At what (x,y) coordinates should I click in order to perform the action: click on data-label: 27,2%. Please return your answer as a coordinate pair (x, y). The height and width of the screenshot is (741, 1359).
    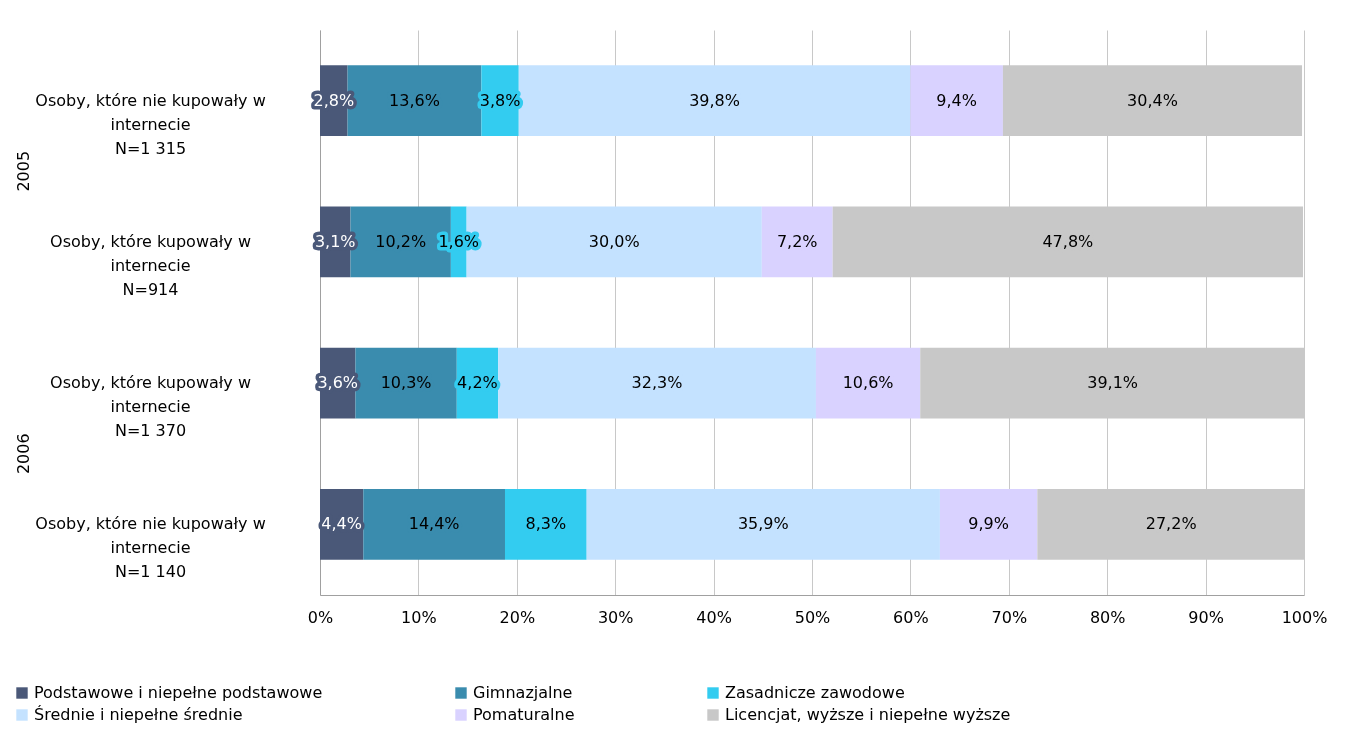
    Looking at the image, I should click on (1171, 524).